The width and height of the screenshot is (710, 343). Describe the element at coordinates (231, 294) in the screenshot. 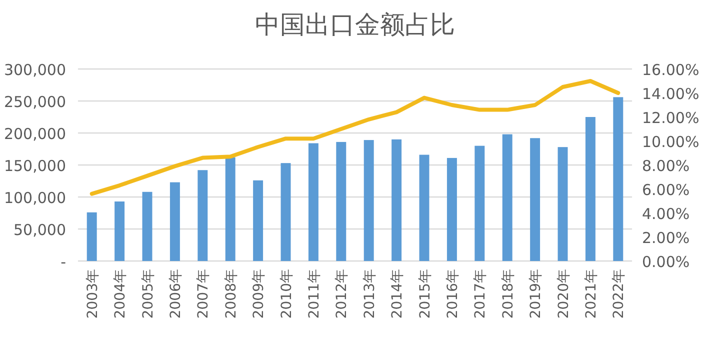

I see `x-tick-label: 2008年` at that location.